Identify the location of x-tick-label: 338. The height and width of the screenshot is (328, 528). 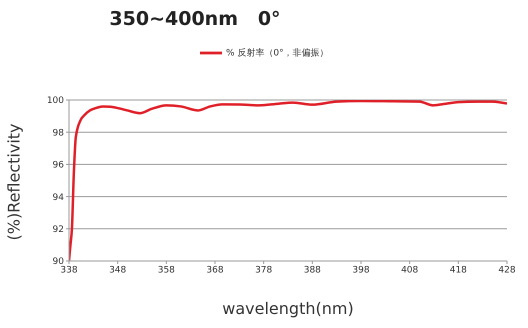
(69, 270).